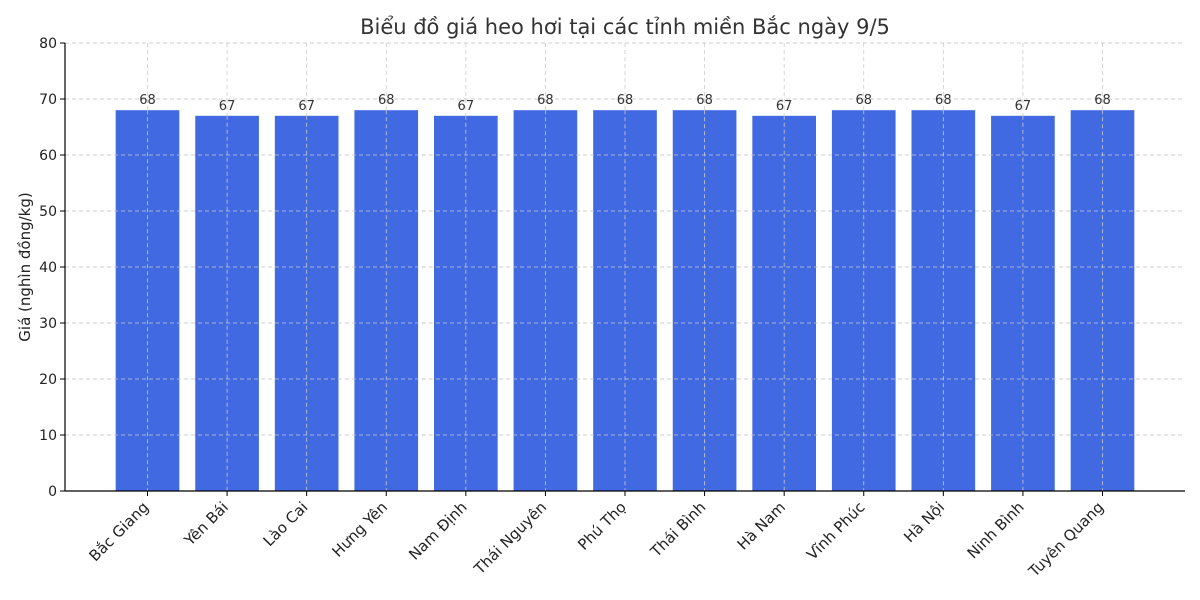 This screenshot has width=1200, height=600. Describe the element at coordinates (206, 524) in the screenshot. I see `x-tick-label: Yên Bái` at that location.